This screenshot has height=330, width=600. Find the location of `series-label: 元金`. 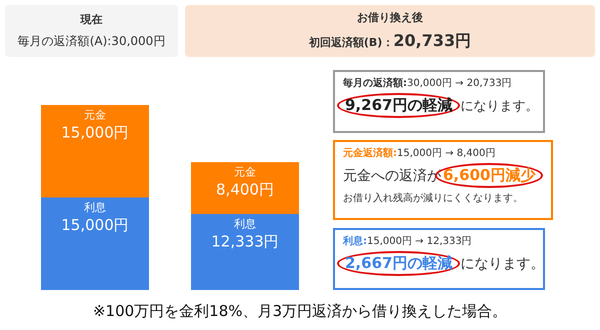

series-label: 元金 is located at coordinates (245, 172).